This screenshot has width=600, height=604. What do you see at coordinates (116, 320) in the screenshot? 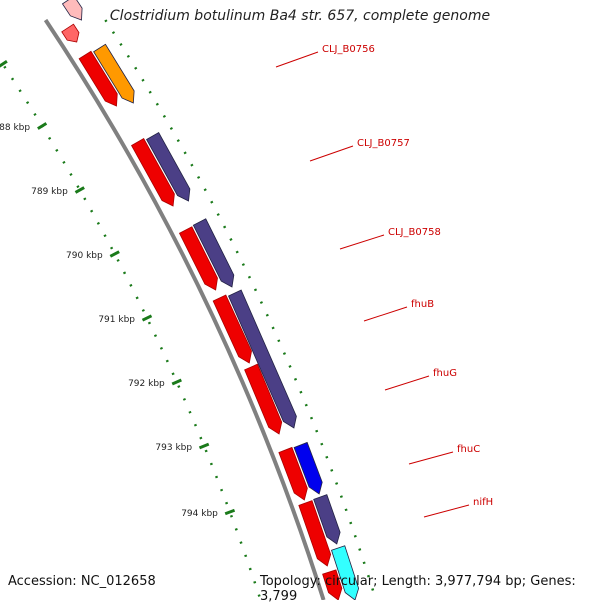
I see `kbp-tick-label: 791 kbp` at bounding box center [116, 320].